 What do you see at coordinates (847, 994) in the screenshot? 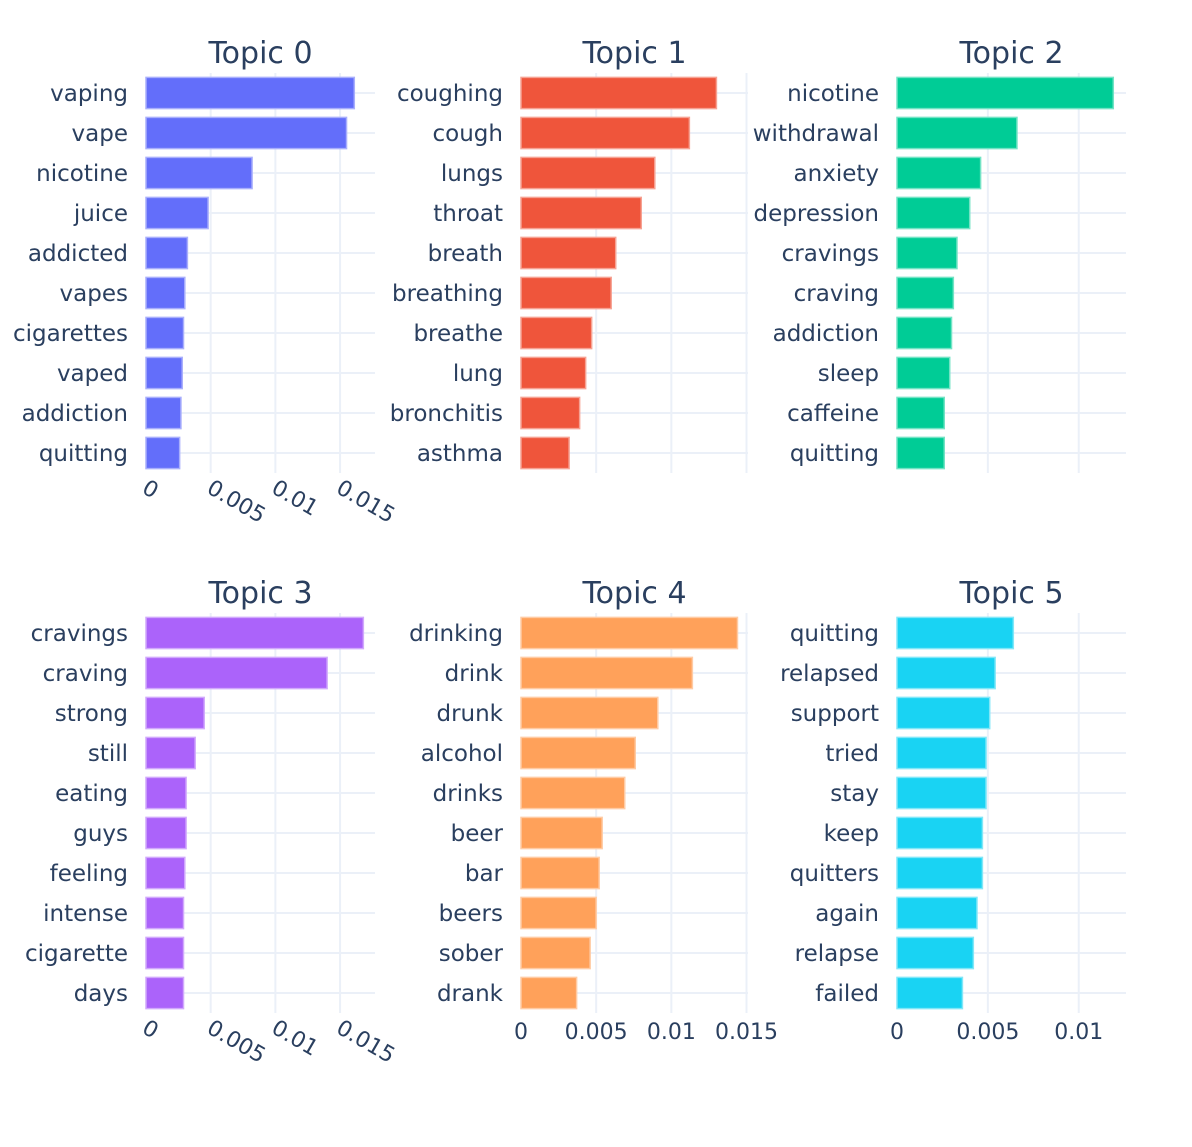
I see `category-label: failed` at bounding box center [847, 994].